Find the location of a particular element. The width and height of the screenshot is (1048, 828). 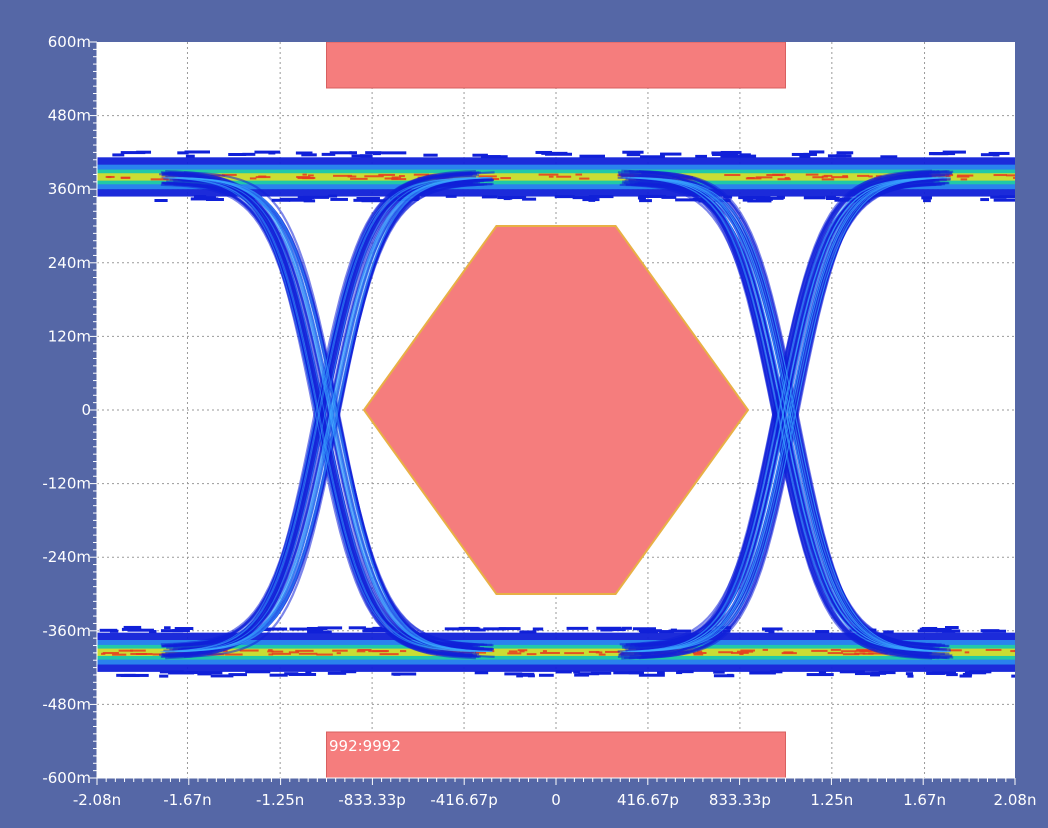

y-tick-label: 360m is located at coordinates (69, 189).